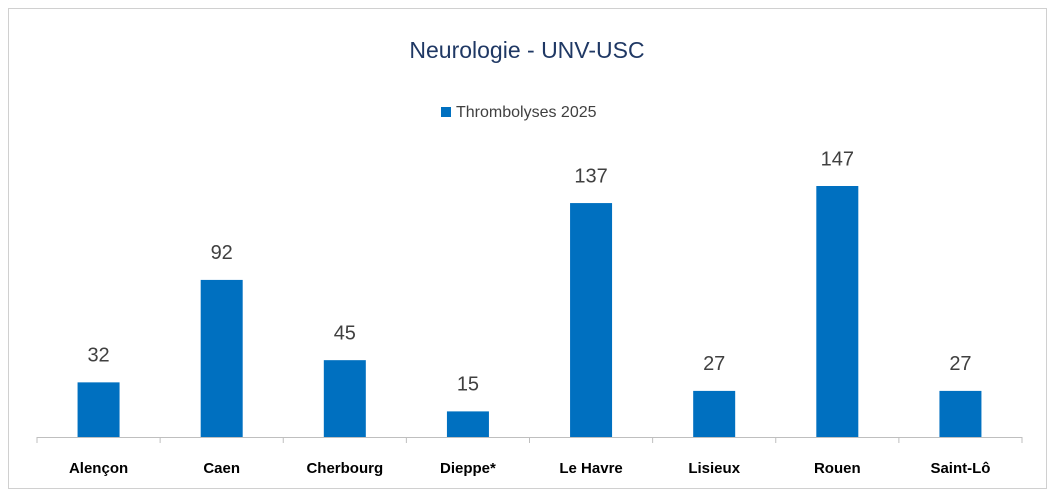 The width and height of the screenshot is (1055, 497). What do you see at coordinates (345, 333) in the screenshot?
I see `data-label: 45` at bounding box center [345, 333].